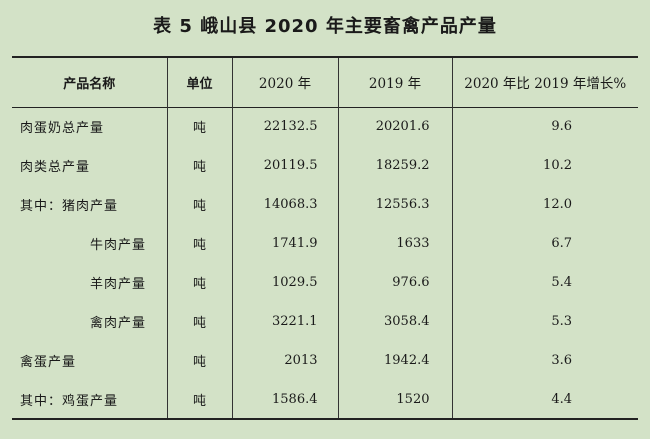 Image resolution: width=650 pixels, height=439 pixels. What do you see at coordinates (69, 401) in the screenshot?
I see `product-name: 其中：鸡蛋产量` at bounding box center [69, 401].